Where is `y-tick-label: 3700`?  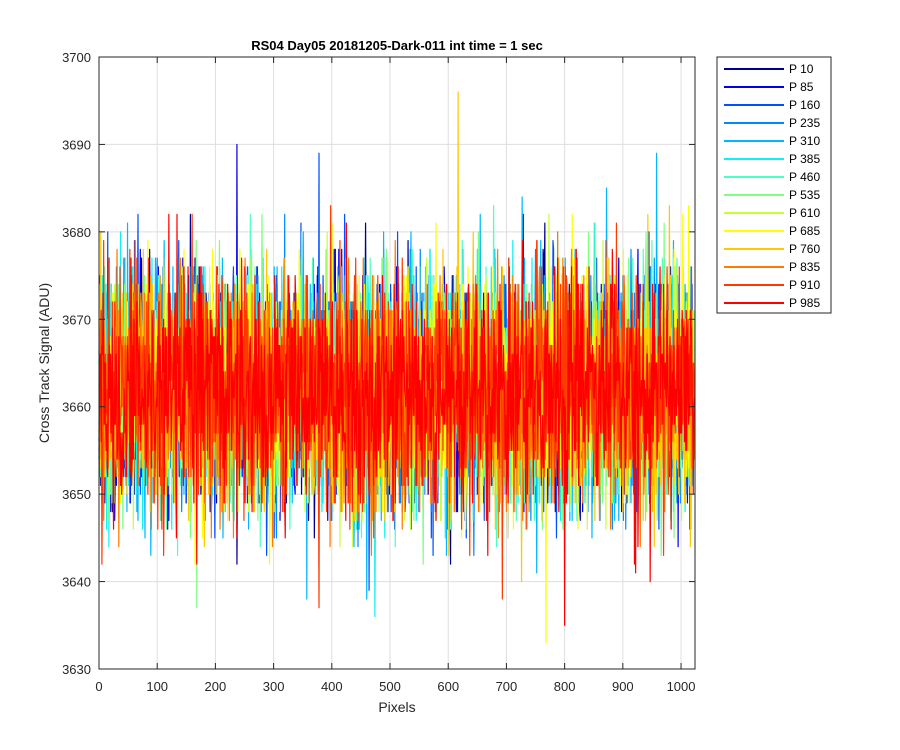 y-tick-label: 3700 is located at coordinates (76, 57).